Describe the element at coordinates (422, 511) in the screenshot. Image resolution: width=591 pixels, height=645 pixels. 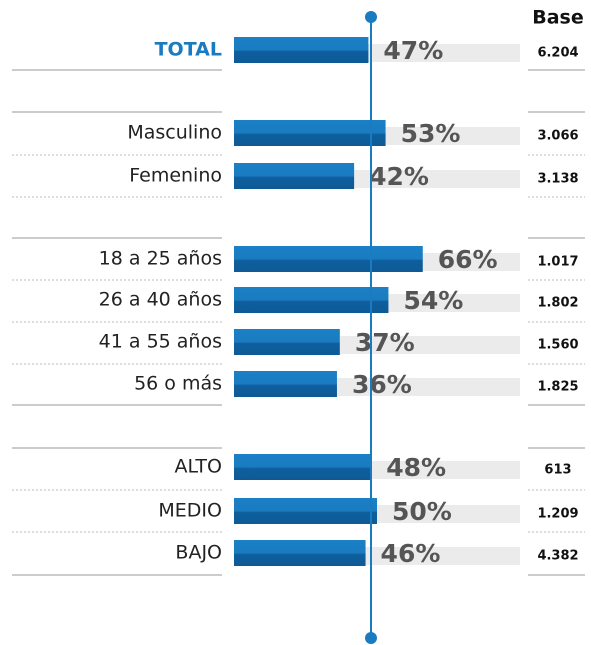
I see `value-label: 50%` at that location.